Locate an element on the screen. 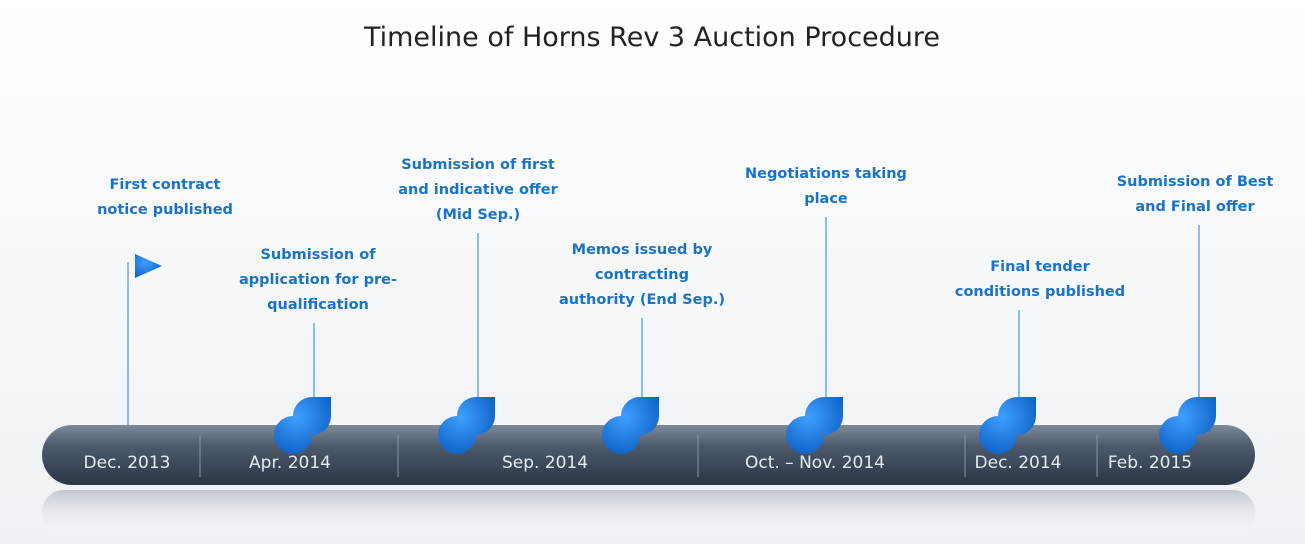  event-label: place is located at coordinates (826, 199).